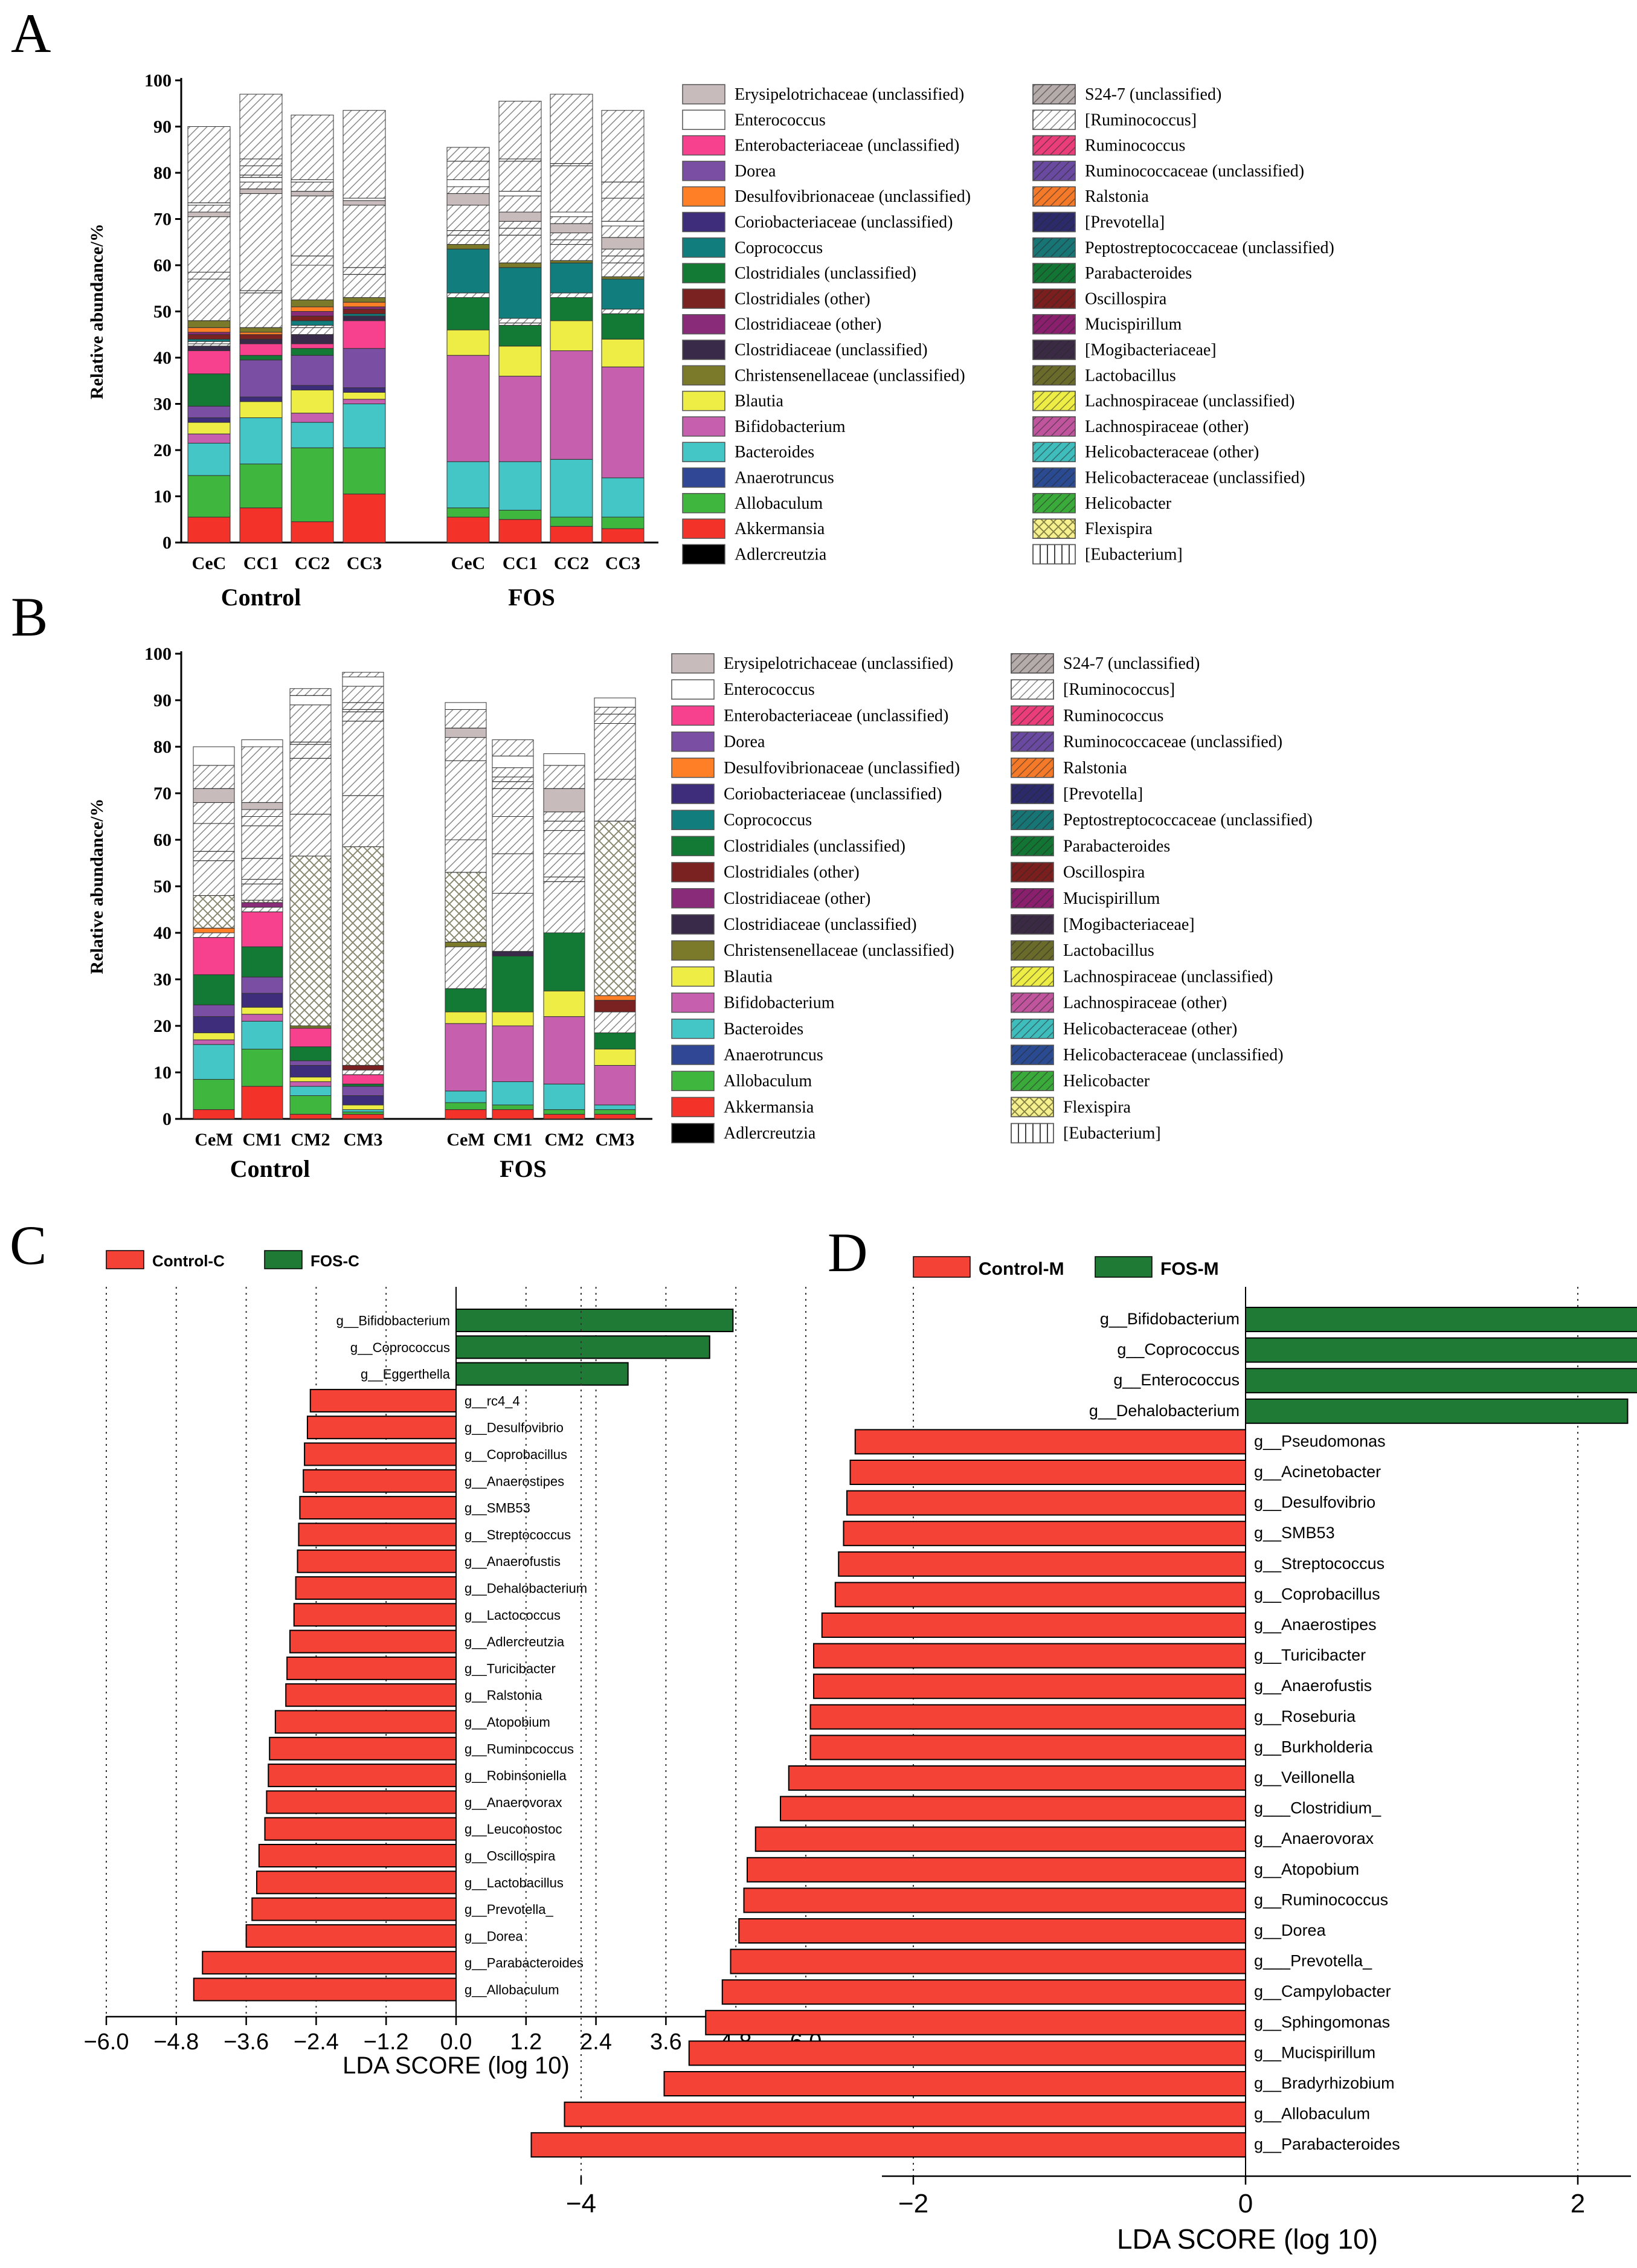  Describe the element at coordinates (820, 924) in the screenshot. I see `legend-label: Clostridiaceae (unclassified)` at that location.